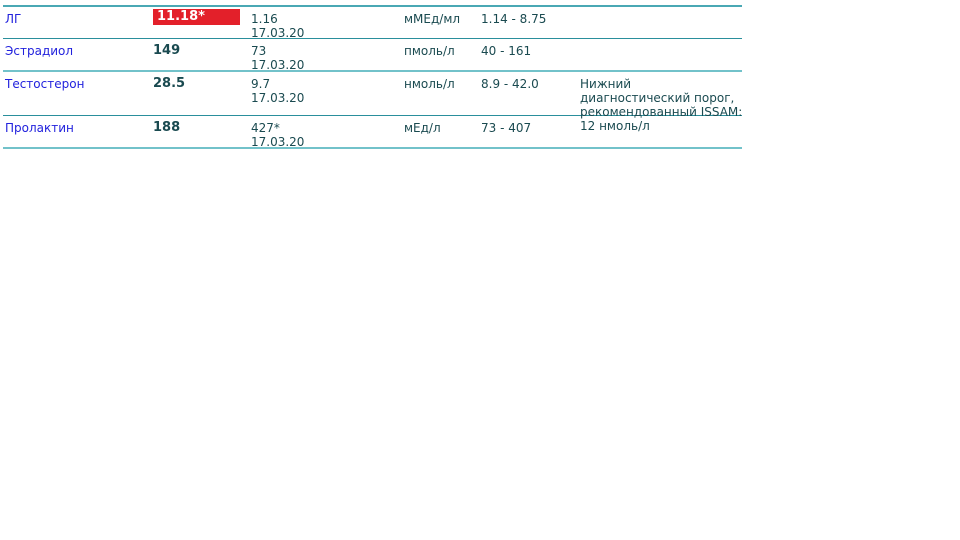  I want to click on reference-range: 8.9 - 42.0, so click(510, 84).